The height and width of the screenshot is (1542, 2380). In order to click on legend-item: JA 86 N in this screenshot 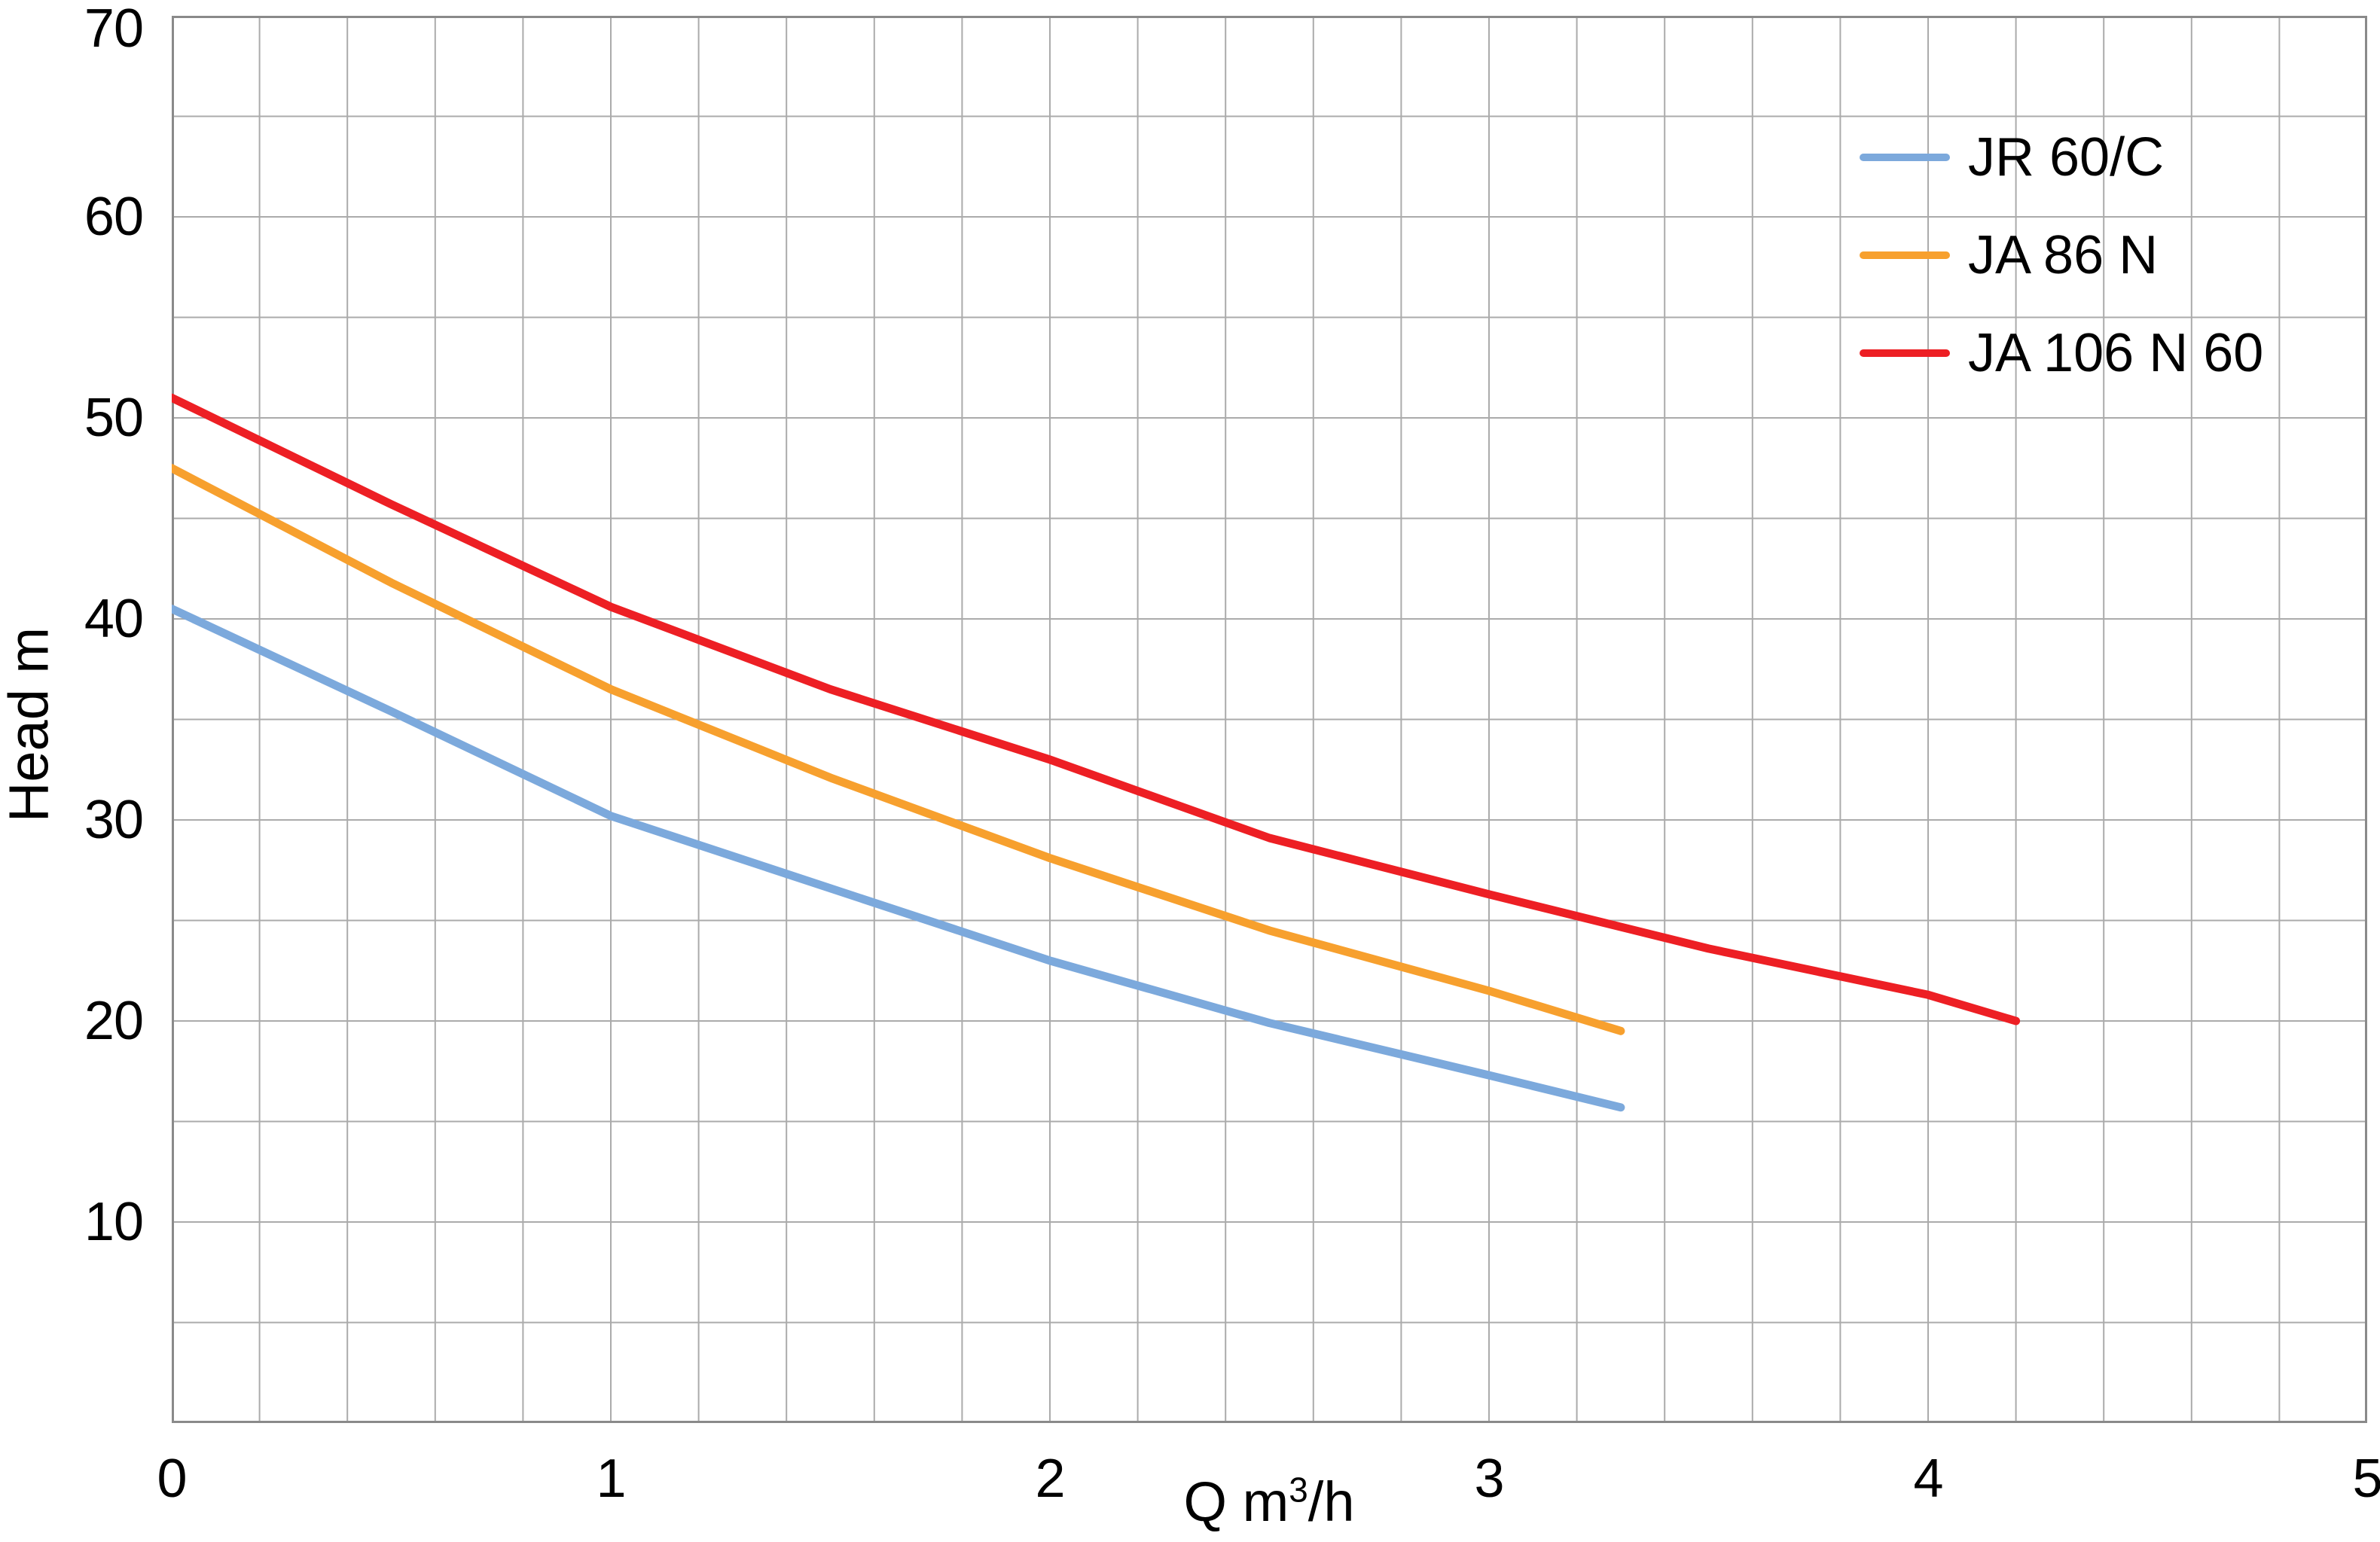, I will do `click(2061, 255)`.